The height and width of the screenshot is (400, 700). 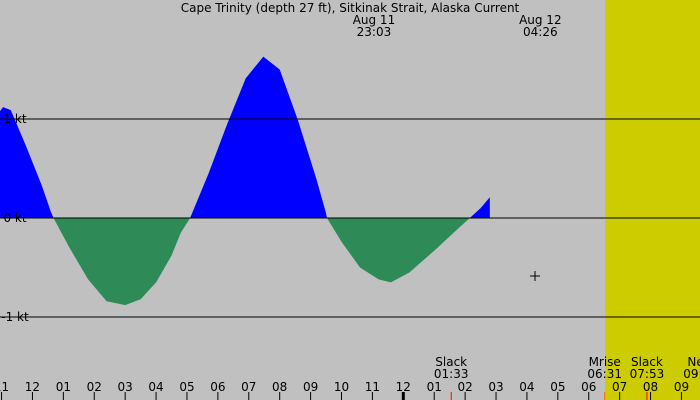 I want to click on y-tick-label: -1 kt, so click(x=15, y=317).